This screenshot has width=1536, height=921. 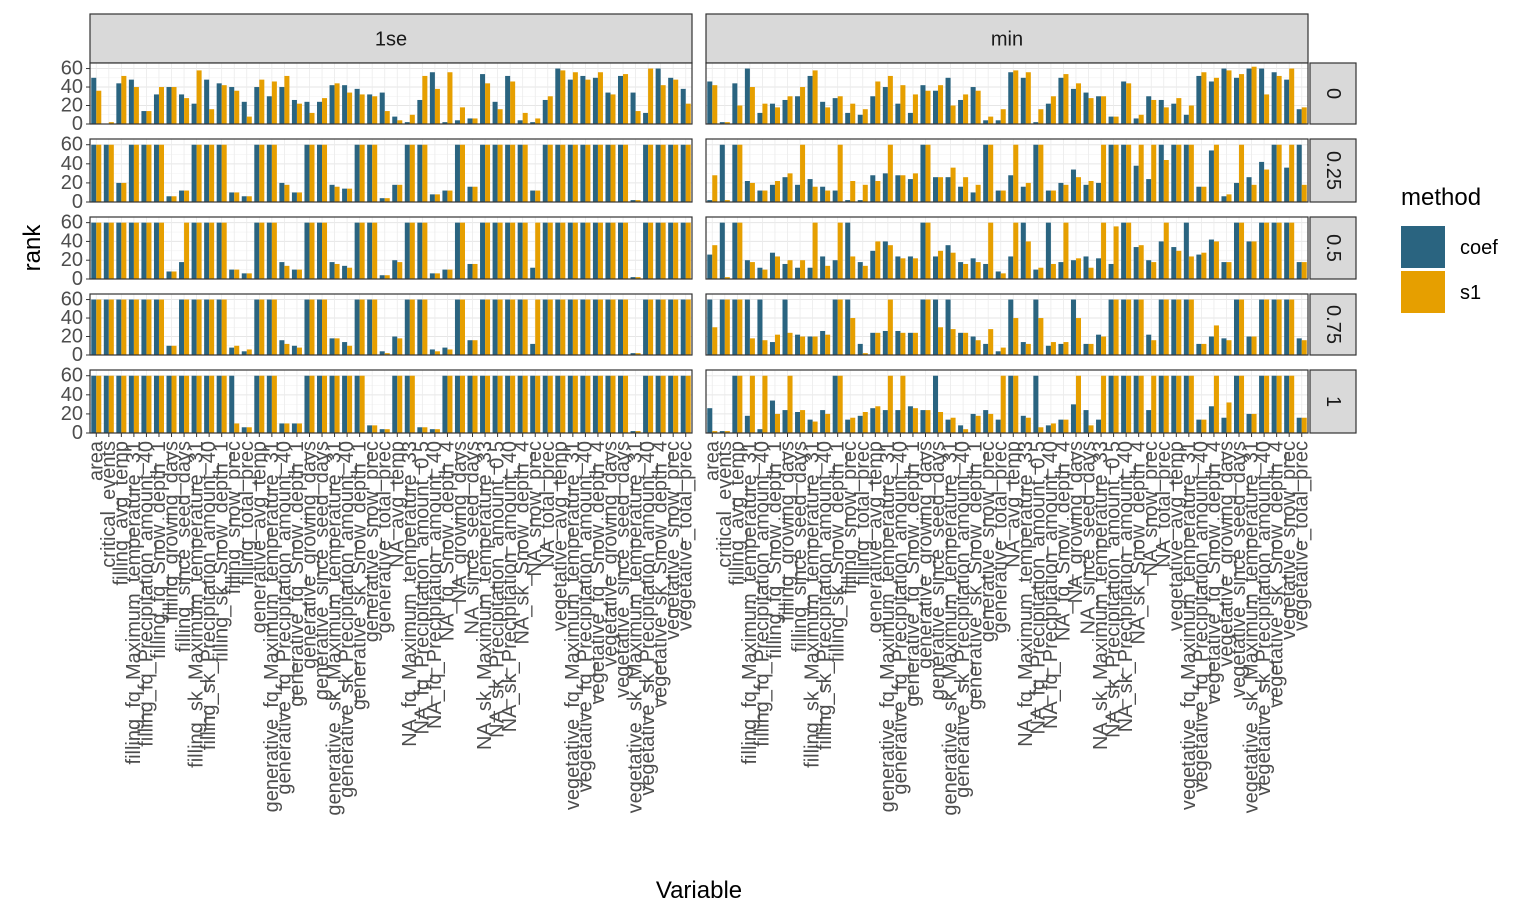 What do you see at coordinates (1026, 594) in the screenshot?
I see `x-tick-label: NA_fq_Maximum_temperature_33` at bounding box center [1026, 594].